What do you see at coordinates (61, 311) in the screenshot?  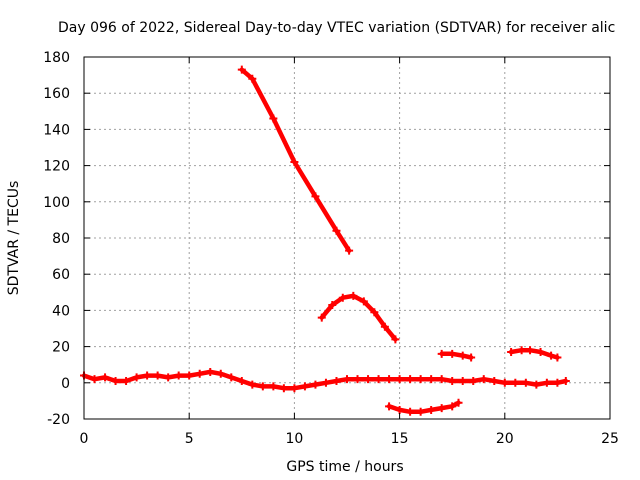 I see `y-tick-label: 40` at bounding box center [61, 311].